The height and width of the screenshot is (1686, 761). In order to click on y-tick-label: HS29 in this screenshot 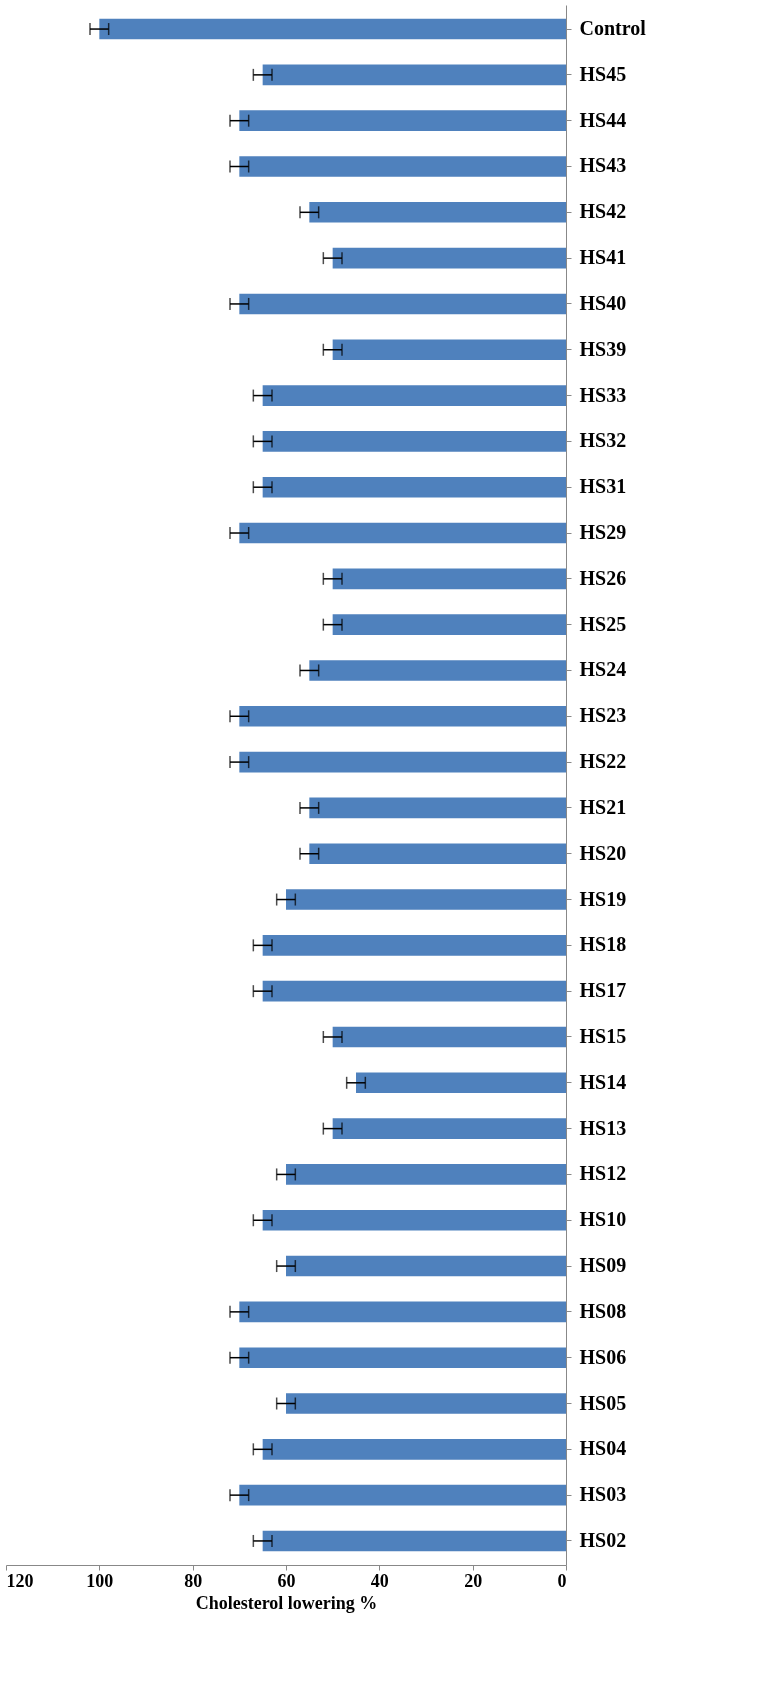, I will do `click(603, 532)`.